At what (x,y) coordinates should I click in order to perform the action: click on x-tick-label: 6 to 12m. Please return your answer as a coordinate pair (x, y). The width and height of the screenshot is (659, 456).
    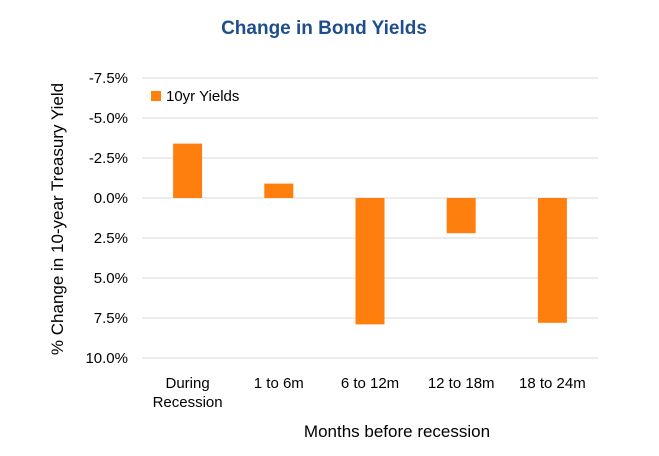
    Looking at the image, I should click on (370, 383).